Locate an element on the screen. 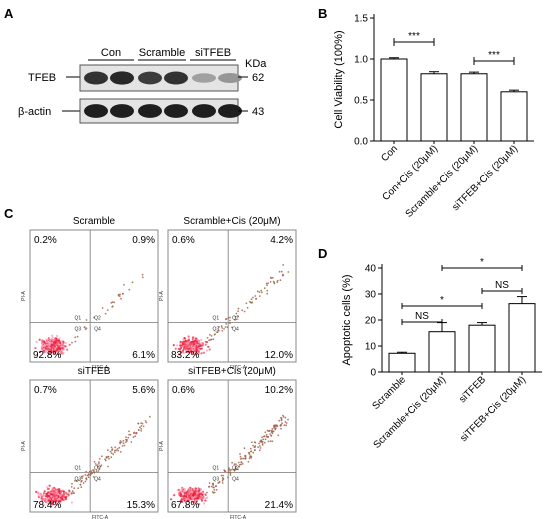 This screenshot has height=519, width=550. quadrant-lower-right: 15.3% is located at coordinates (141, 505).